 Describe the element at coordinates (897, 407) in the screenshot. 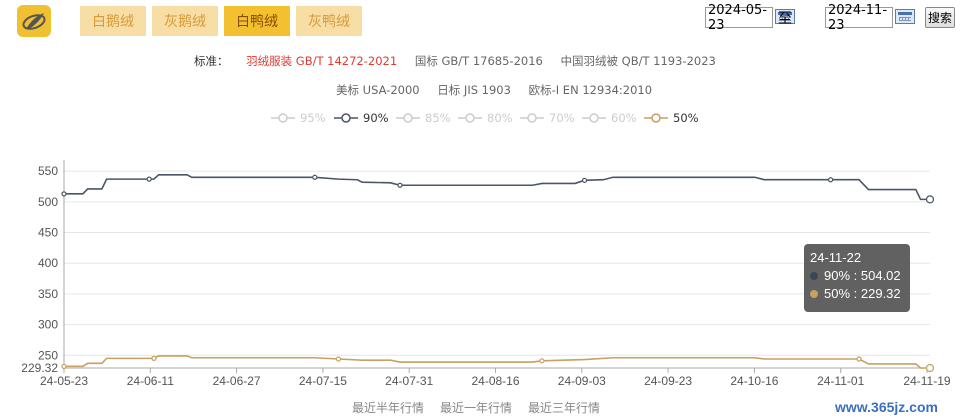

I see `watermark: www.365jz.com` at that location.